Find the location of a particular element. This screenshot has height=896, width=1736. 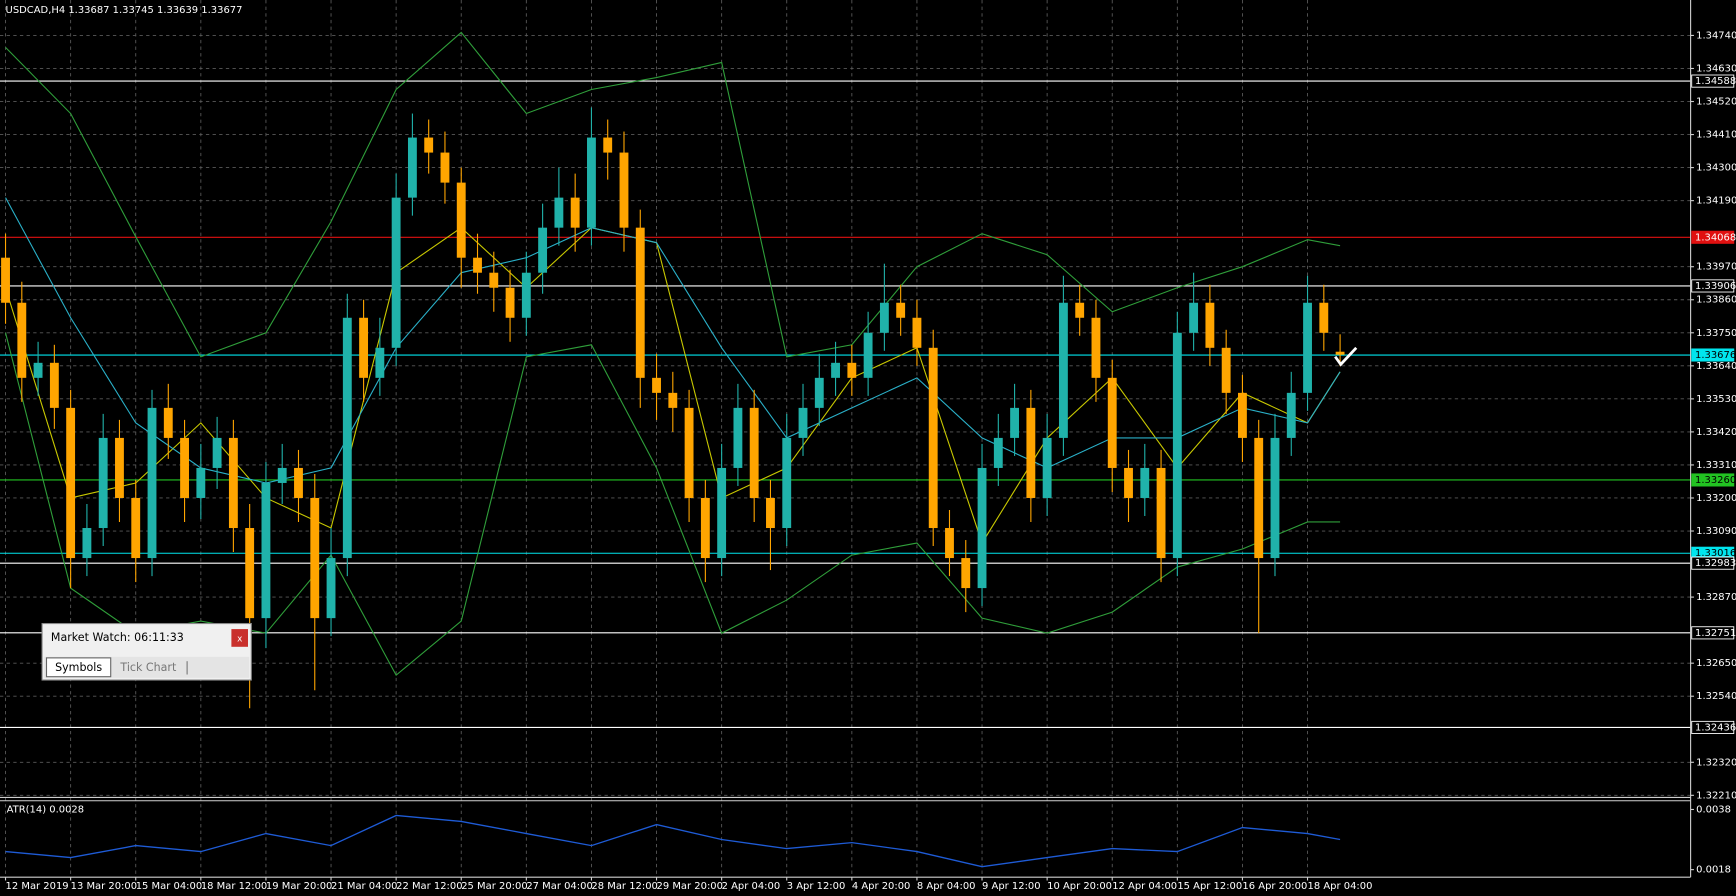

x-tick-label: 22 Mar 12:00 is located at coordinates (429, 886).